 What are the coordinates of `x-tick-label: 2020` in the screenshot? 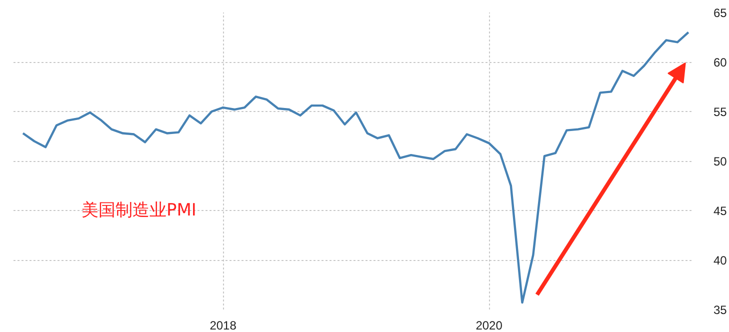 It's located at (489, 325).